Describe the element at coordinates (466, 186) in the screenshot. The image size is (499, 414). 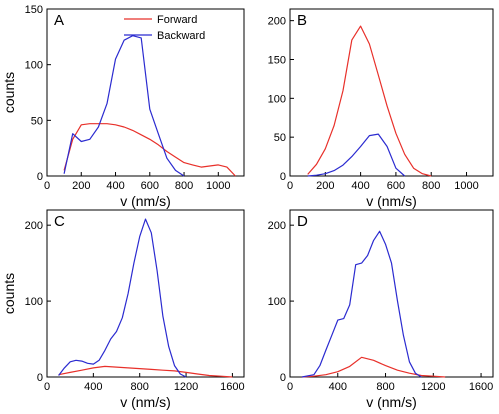
I see `panel-b-x-tick-label: 1000` at that location.